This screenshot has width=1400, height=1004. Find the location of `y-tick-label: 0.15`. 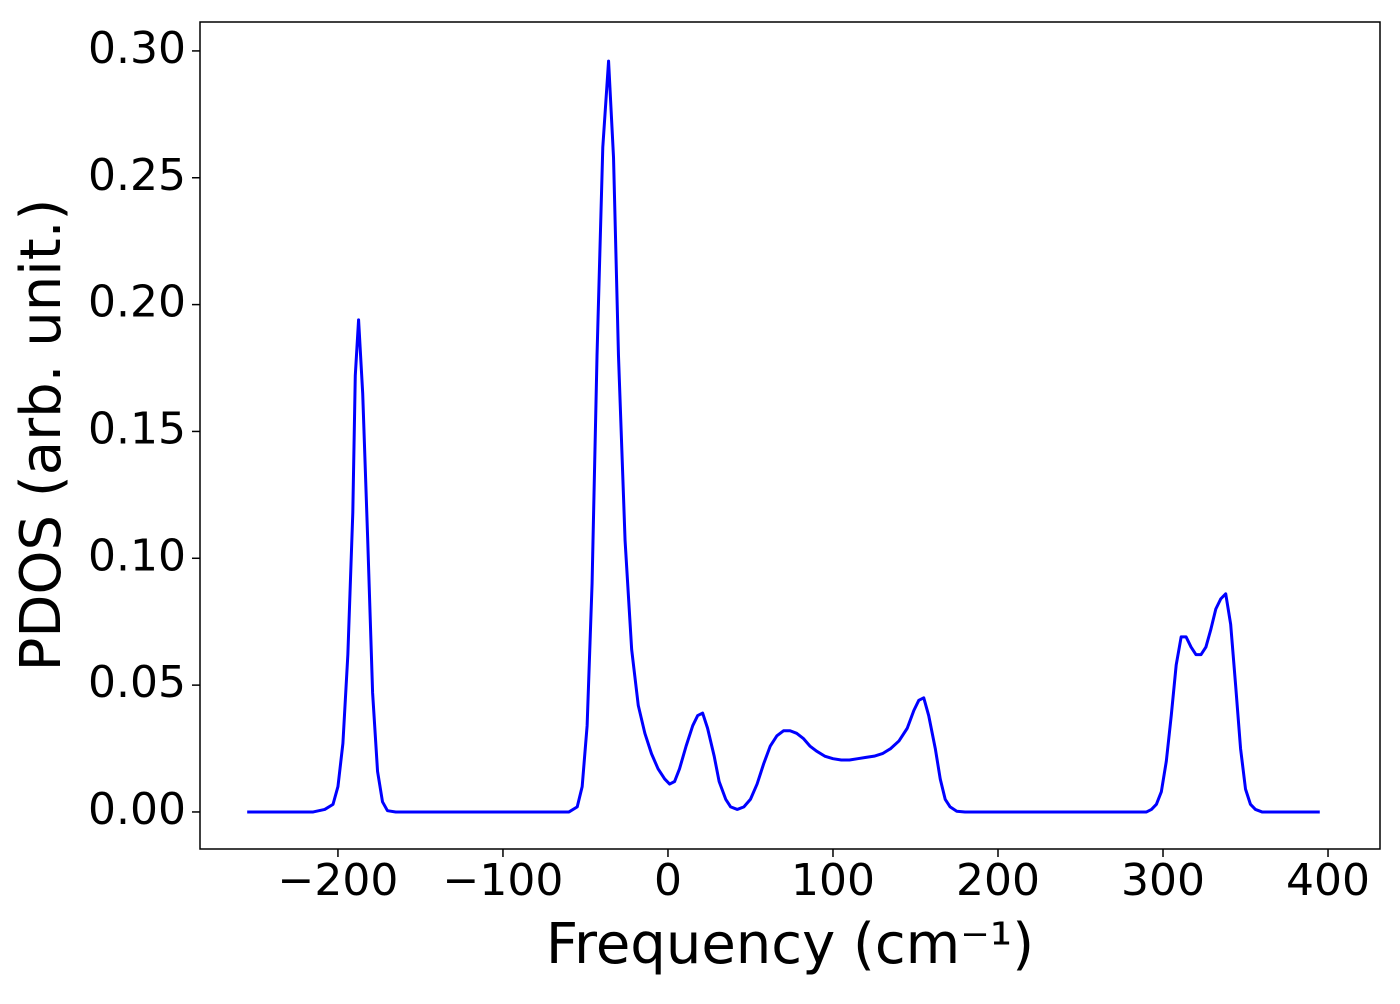

y-tick-label: 0.15 is located at coordinates (137, 428).